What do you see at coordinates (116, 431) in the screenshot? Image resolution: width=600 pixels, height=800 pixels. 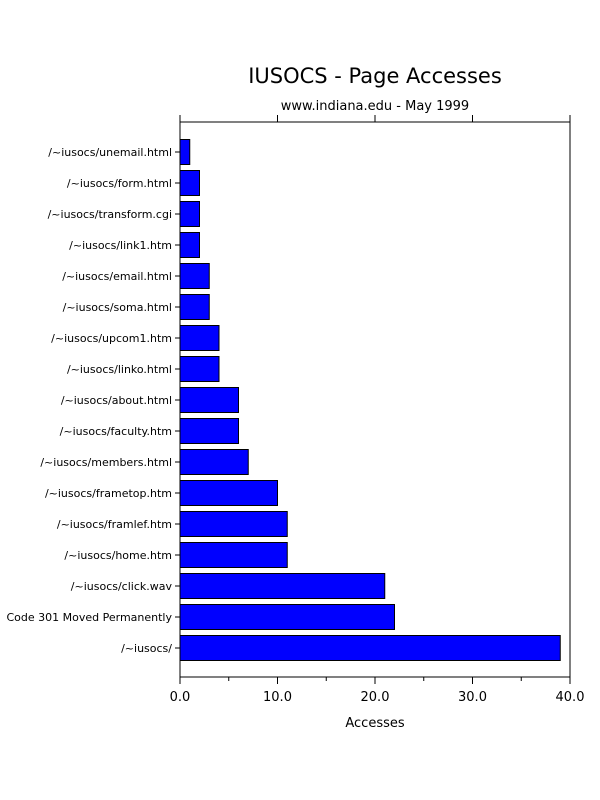 I see `category-label-9: /~iusocs/faculty.htm` at bounding box center [116, 431].